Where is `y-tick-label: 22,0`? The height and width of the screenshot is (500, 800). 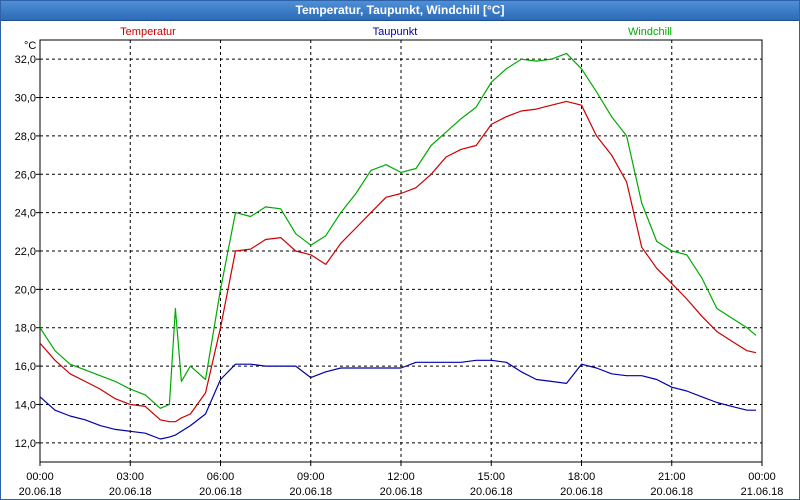 y-tick-label: 22,0 is located at coordinates (25, 252).